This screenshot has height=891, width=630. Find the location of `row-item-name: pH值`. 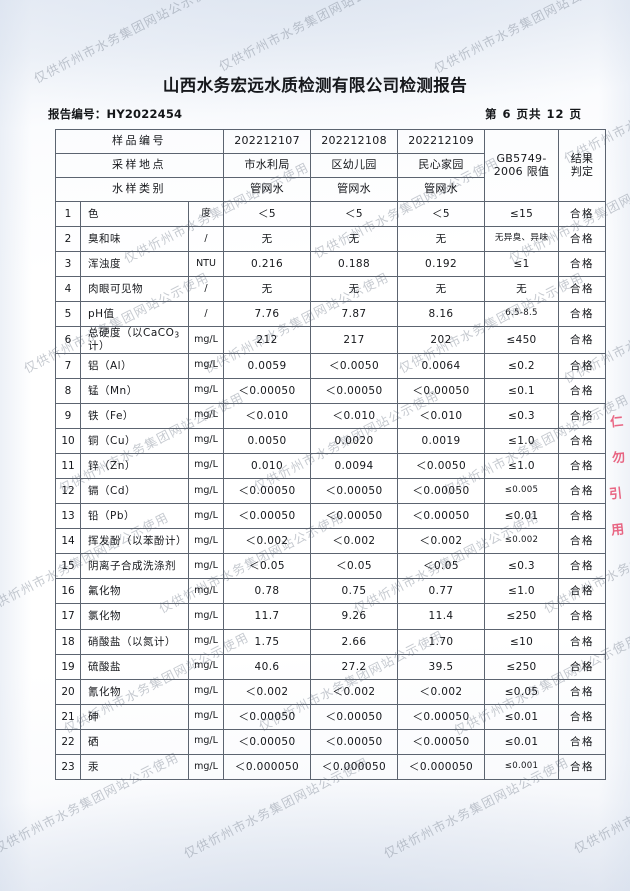

row-item-name: pH值 is located at coordinates (134, 314).